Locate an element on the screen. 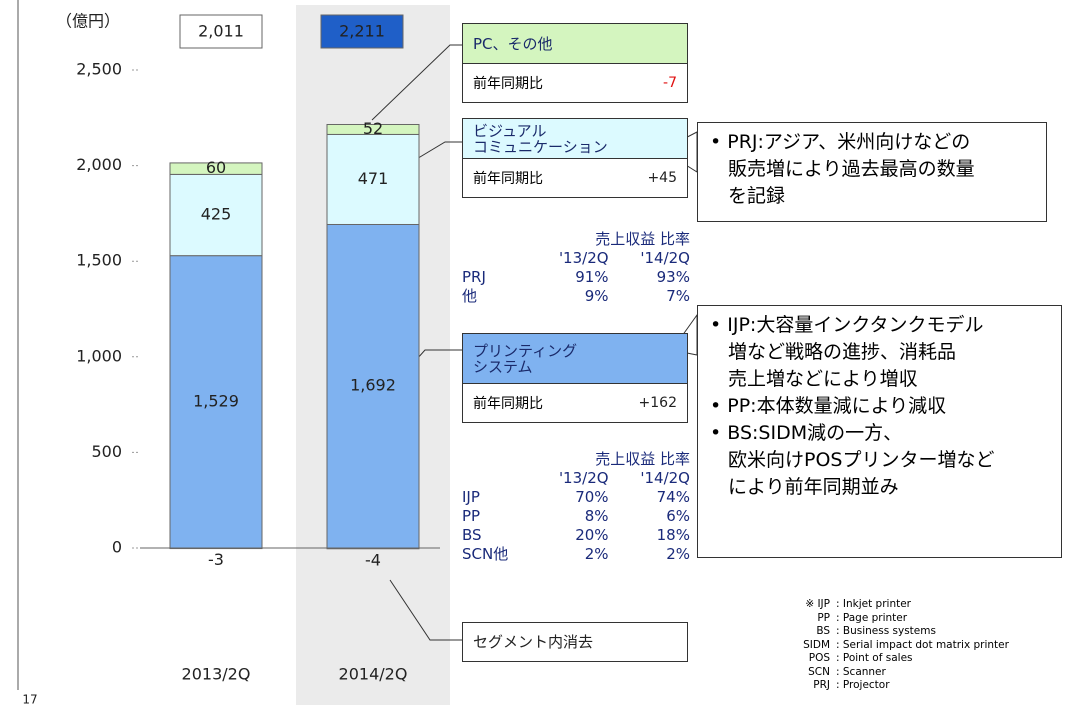 Image resolution: width=1080 pixels, height=710 pixels. note-item: • PRJ:アジア、米州向けなどの 販売増により過去最高の数量 を記録 is located at coordinates (872, 169).